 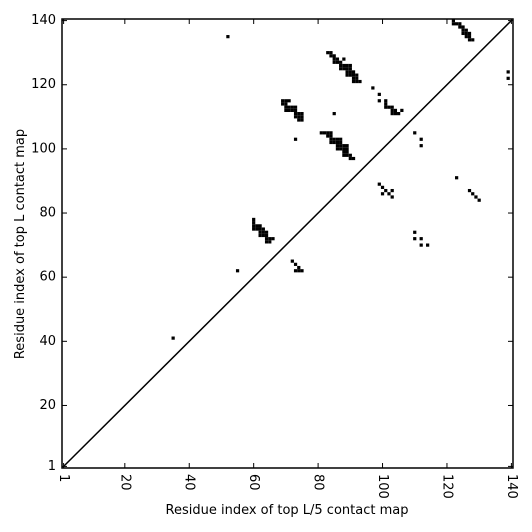 I want to click on y-tick-label: 60, so click(x=47, y=277).